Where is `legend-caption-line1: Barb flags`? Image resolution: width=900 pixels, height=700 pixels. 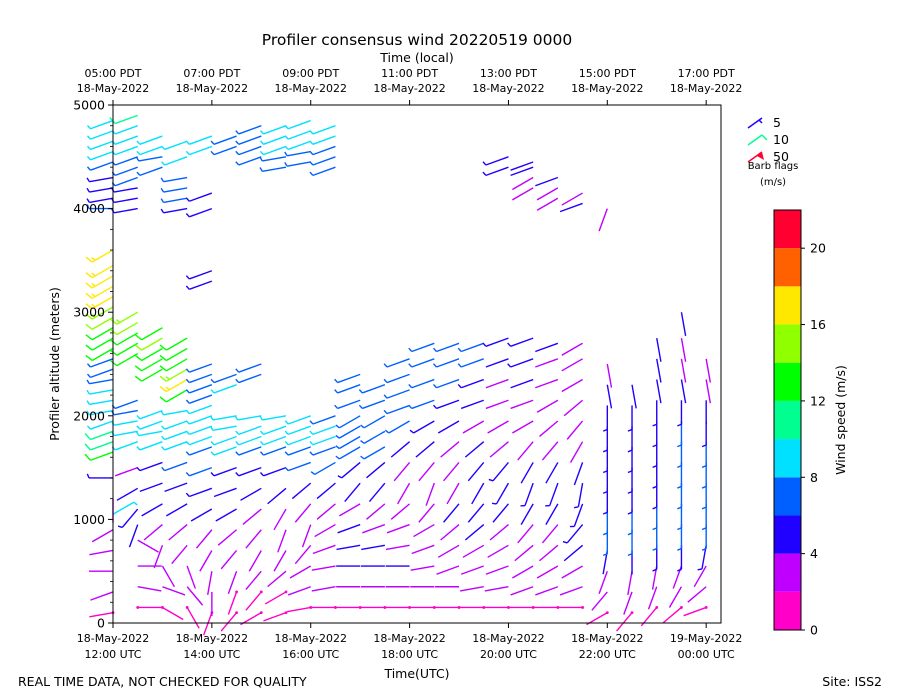
legend-caption-line1: Barb flags is located at coordinates (773, 166).